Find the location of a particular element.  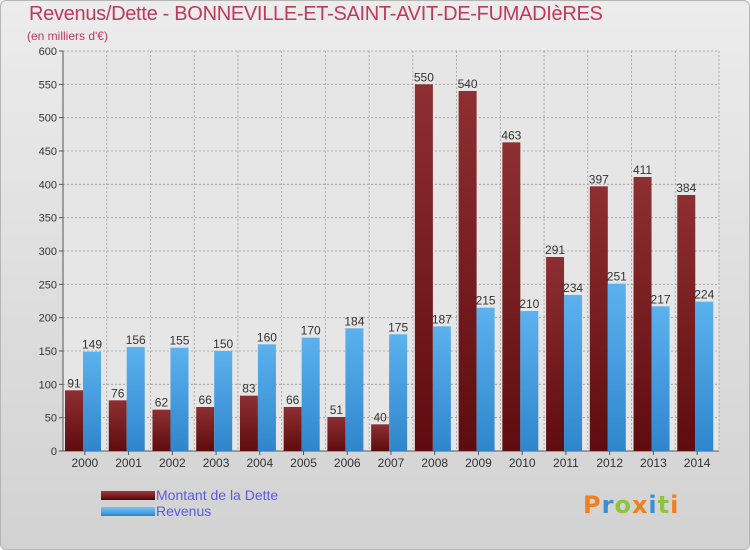

y-tick-label: 600 is located at coordinates (48, 52).